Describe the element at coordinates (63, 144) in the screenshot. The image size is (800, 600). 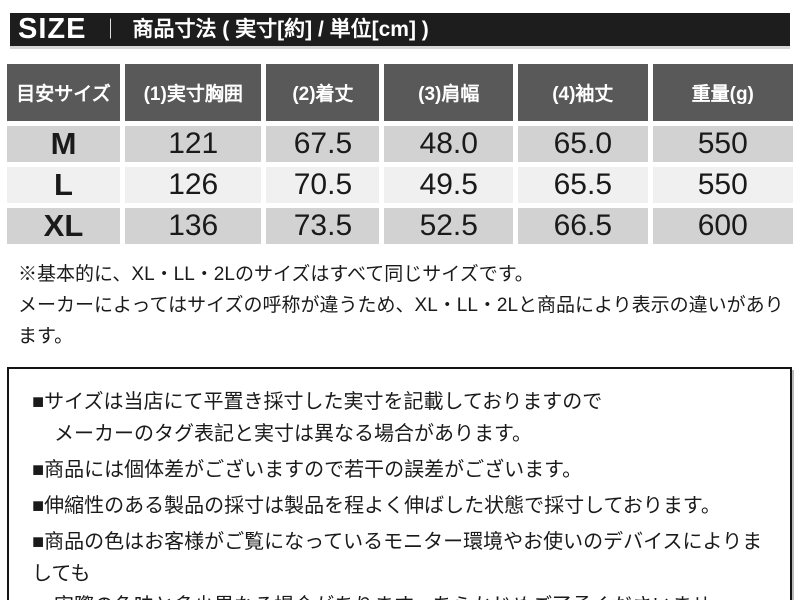
I see `size-cell: M` at that location.